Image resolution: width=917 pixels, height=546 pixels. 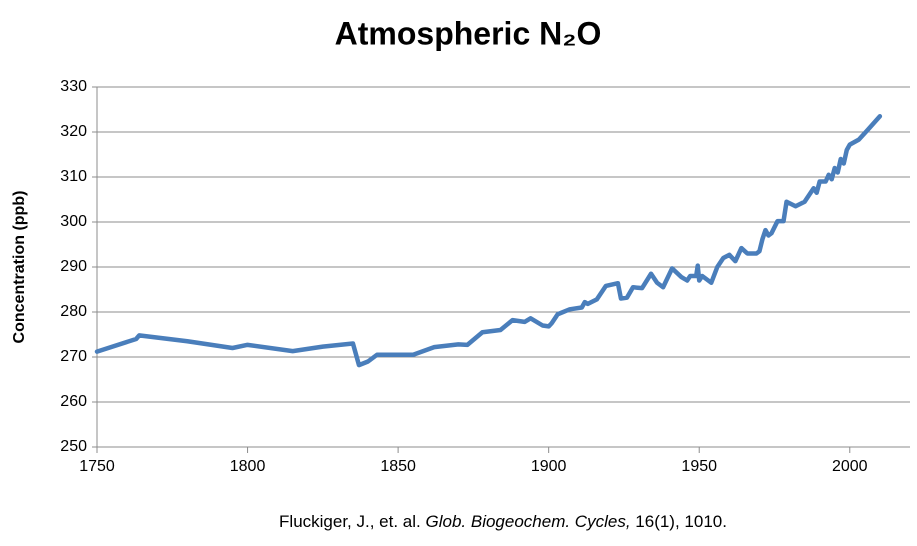 I want to click on source-journal: Glob. Biogeochem. Cycles,, so click(x=528, y=521).